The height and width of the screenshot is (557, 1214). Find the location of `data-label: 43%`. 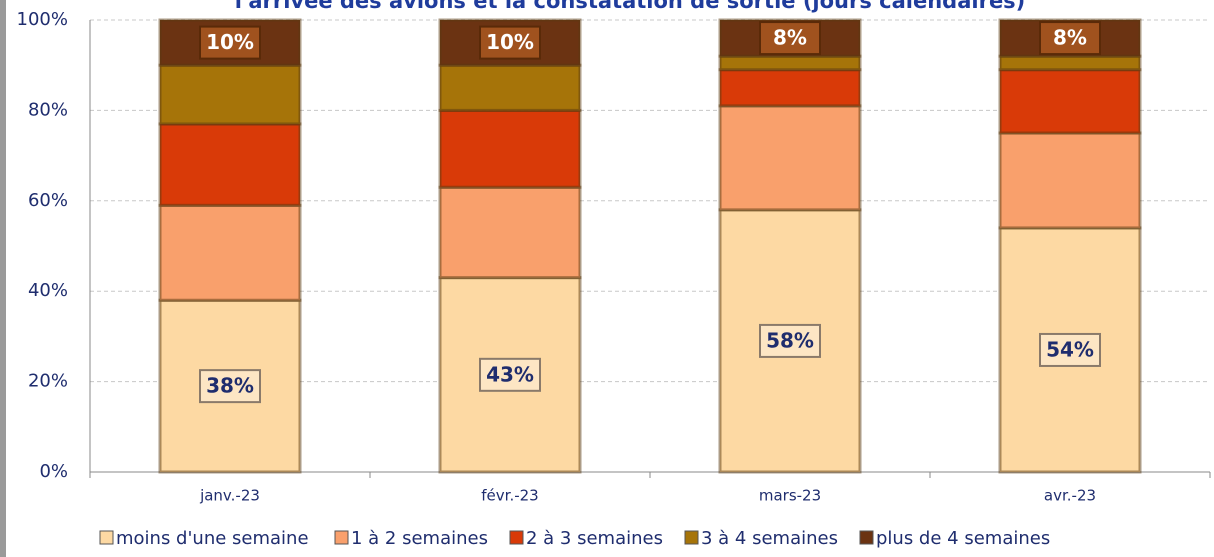

data-label: 43% is located at coordinates (510, 374).